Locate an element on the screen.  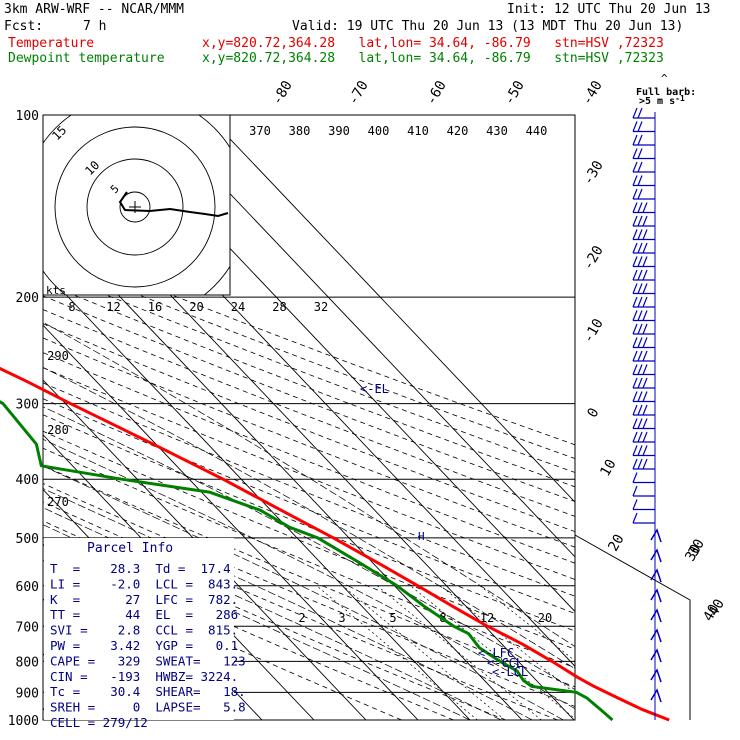
parcel-info-row: K = 27 LFC = 782. is located at coordinates (144, 599).